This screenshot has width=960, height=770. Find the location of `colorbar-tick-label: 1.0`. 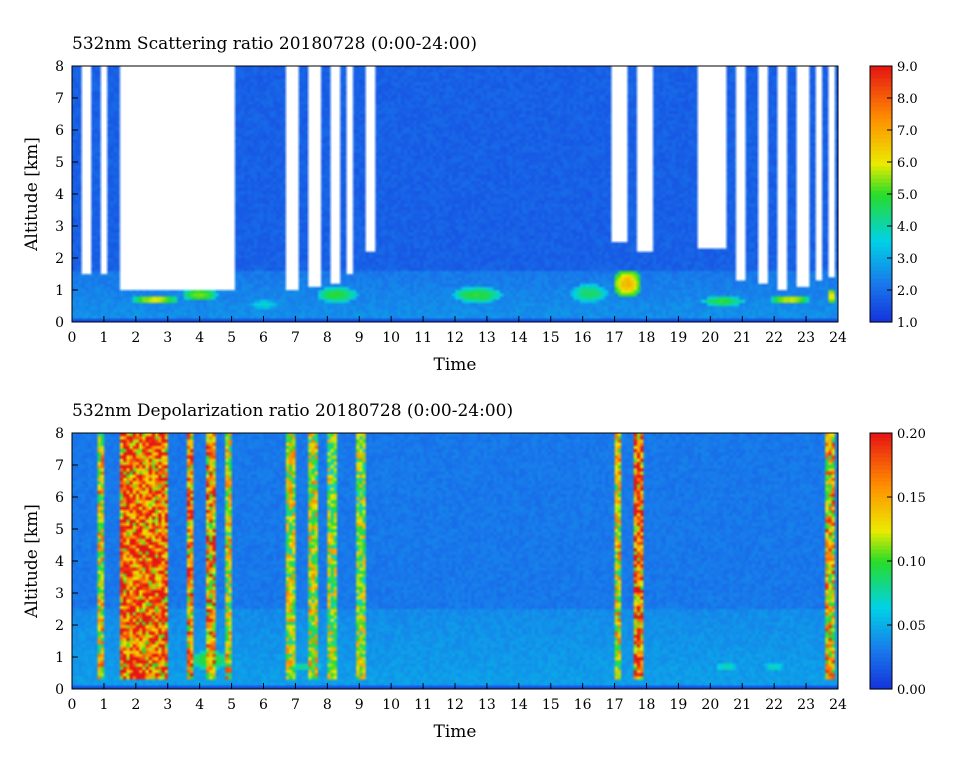

colorbar-tick-label: 1.0 is located at coordinates (907, 323).